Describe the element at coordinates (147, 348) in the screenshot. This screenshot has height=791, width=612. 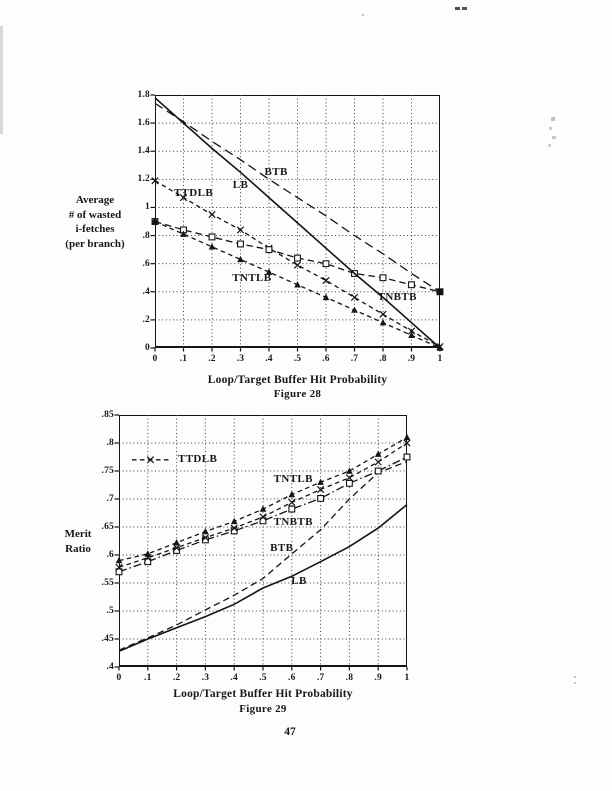
I see `y-tick-label: 0` at that location.